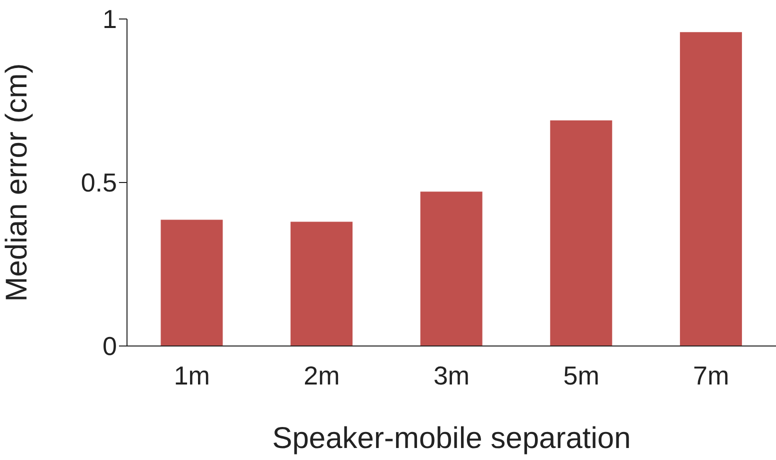  What do you see at coordinates (109, 346) in the screenshot?
I see `y-tick-label: 0` at bounding box center [109, 346].